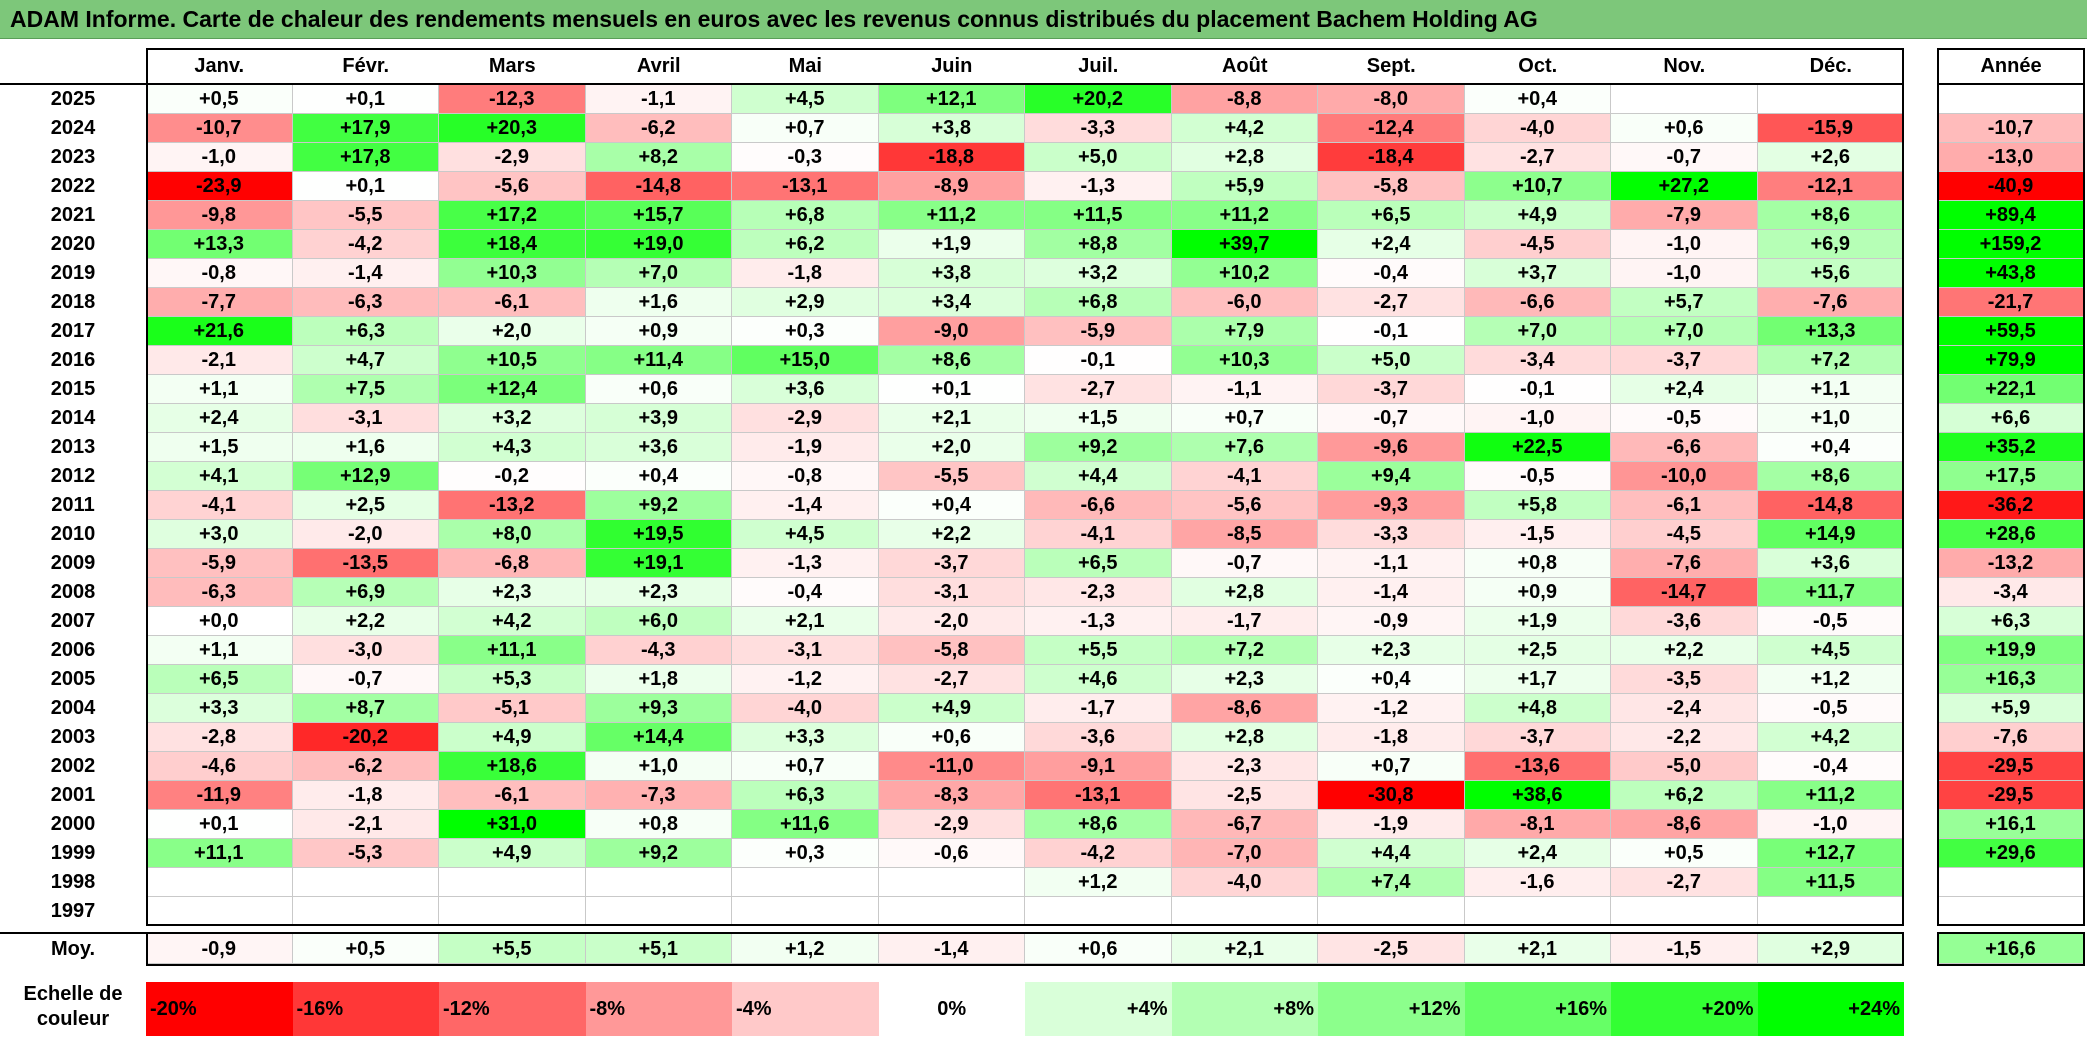  Describe the element at coordinates (1098, 273) in the screenshot. I see `heatmap-cell: +3,2` at that location.